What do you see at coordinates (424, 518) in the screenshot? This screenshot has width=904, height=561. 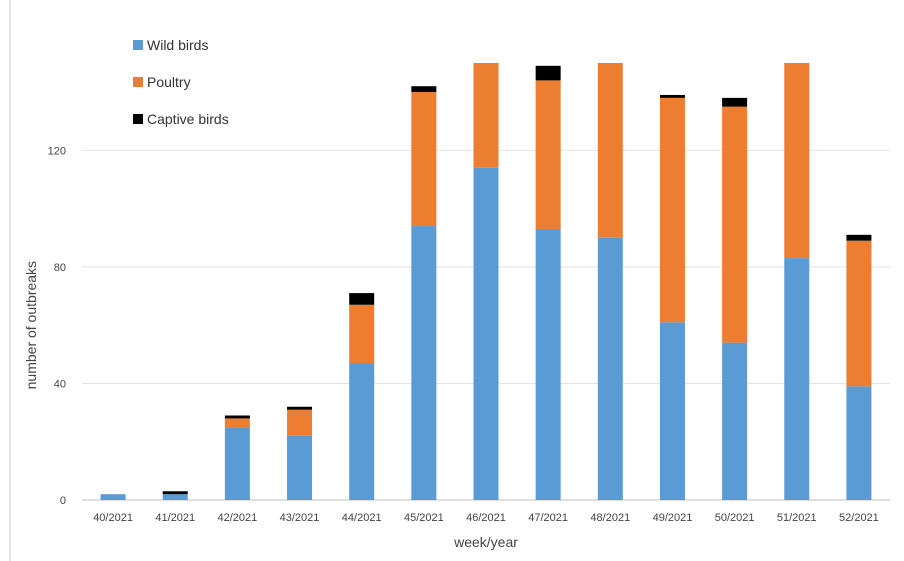 I see `x-tick-label: 45/2021` at bounding box center [424, 518].